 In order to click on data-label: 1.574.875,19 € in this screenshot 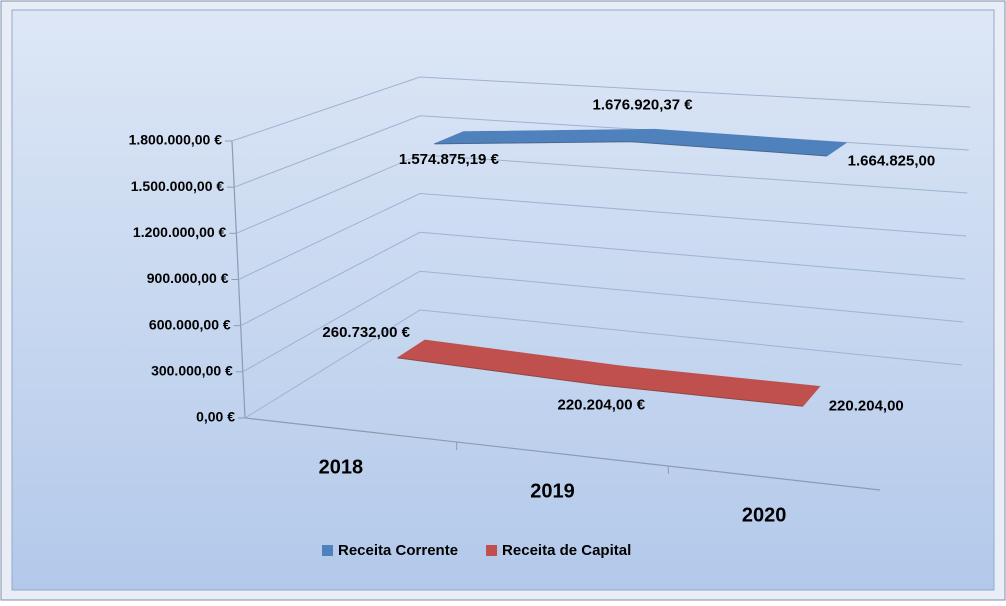, I will do `click(449, 159)`.